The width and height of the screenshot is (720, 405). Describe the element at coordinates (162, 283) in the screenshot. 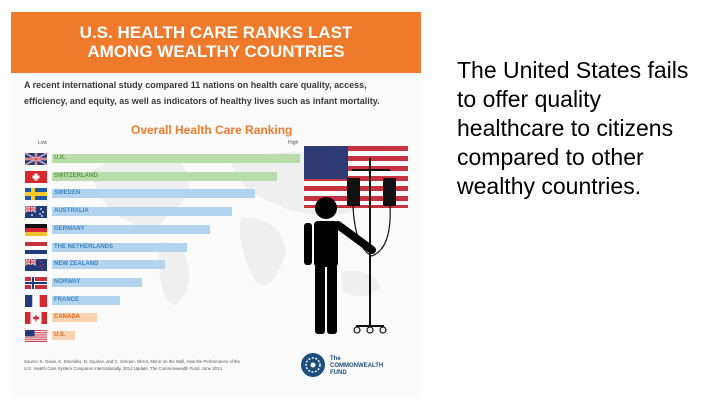

I see `ranking-row: NORWAY` at that location.